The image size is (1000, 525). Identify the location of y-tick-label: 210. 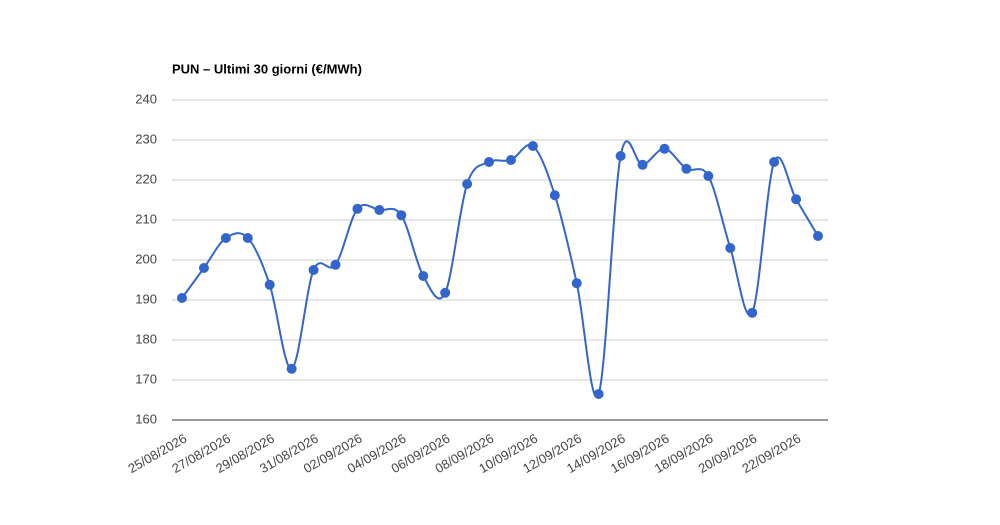
(146, 218).